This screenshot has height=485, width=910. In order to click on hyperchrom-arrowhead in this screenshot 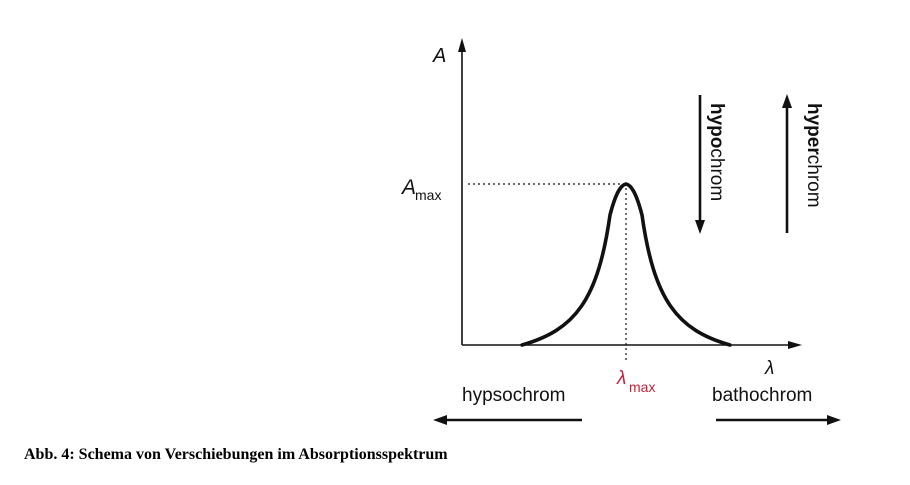, I will do `click(787, 101)`.